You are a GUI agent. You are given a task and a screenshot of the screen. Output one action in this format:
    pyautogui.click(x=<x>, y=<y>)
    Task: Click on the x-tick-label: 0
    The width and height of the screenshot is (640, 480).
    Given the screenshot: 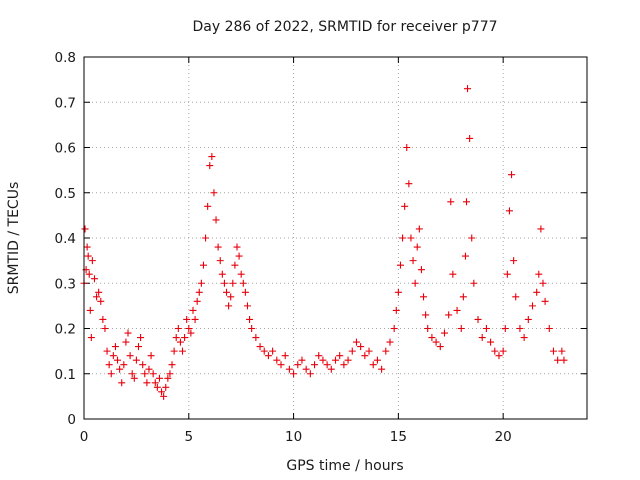 What is the action you would take?
    pyautogui.click(x=84, y=437)
    